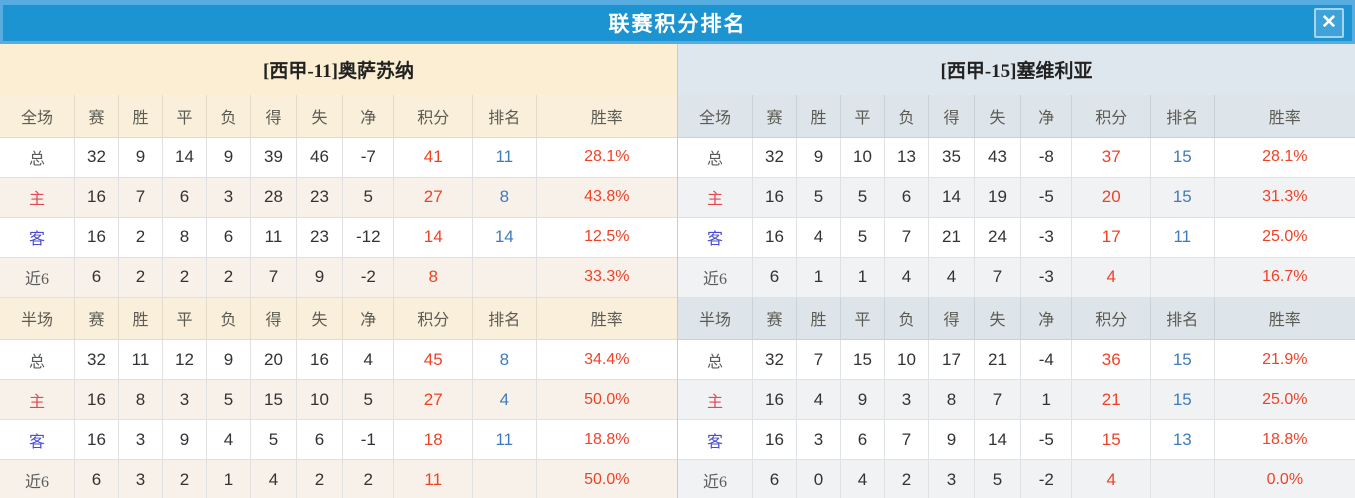 Image resolution: width=1355 pixels, height=498 pixels. What do you see at coordinates (1284, 399) in the screenshot?
I see `rate-cell: 25.0%` at bounding box center [1284, 399].